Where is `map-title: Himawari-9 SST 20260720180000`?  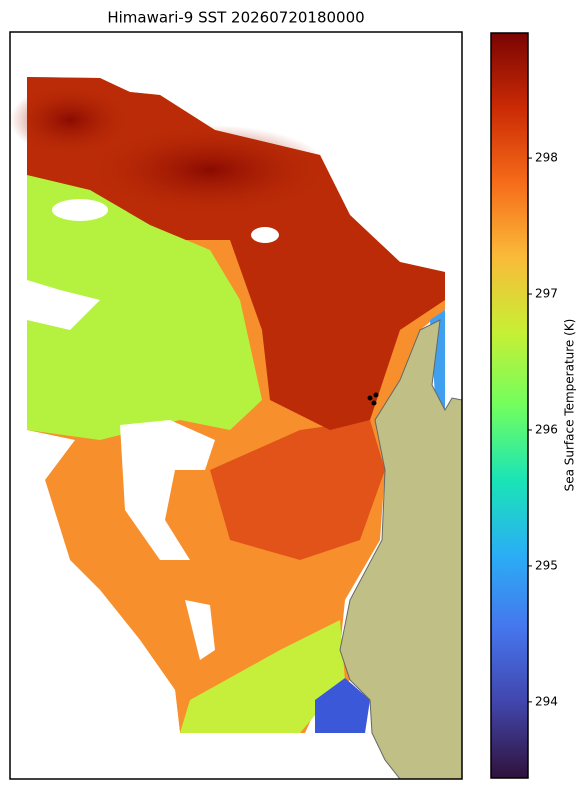 map-title: Himawari-9 SST 20260720180000 is located at coordinates (235, 18).